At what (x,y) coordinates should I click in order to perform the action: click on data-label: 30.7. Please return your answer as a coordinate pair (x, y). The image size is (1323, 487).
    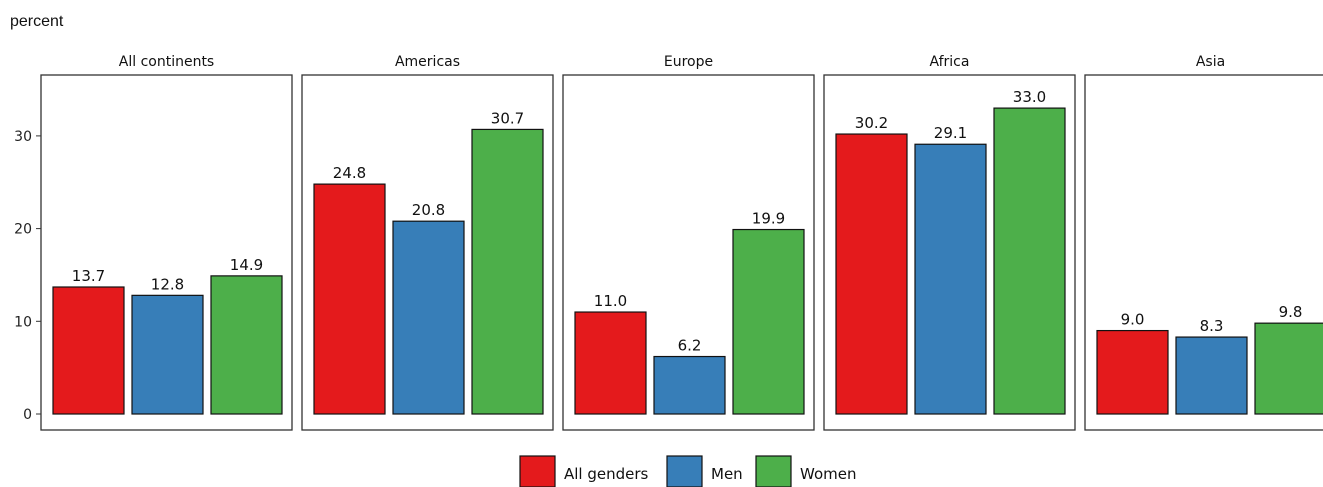
    Looking at the image, I should click on (507, 118).